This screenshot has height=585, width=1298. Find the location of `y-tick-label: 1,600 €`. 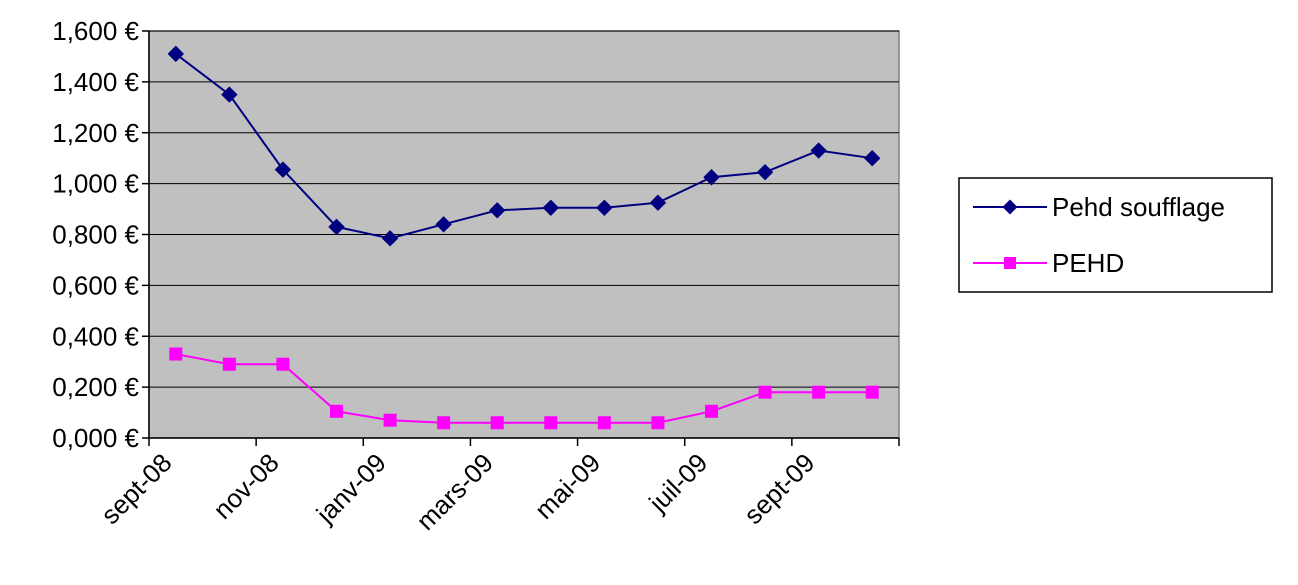

y-tick-label: 1,600 € is located at coordinates (95, 31).